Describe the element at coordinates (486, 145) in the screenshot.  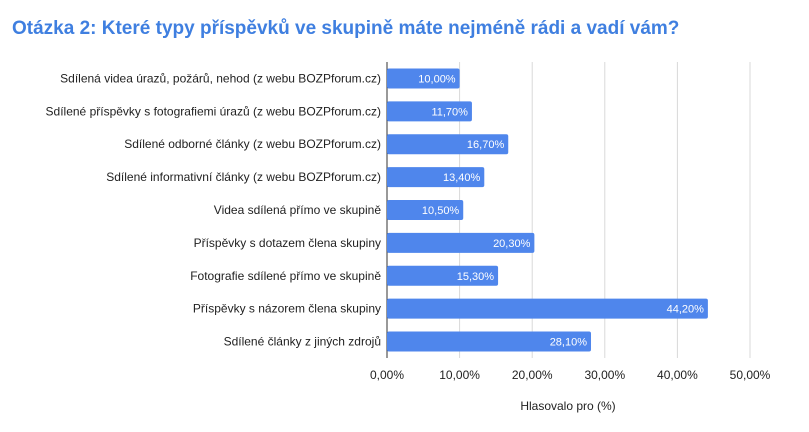
I see `bar-value-label: 16,70%` at that location.